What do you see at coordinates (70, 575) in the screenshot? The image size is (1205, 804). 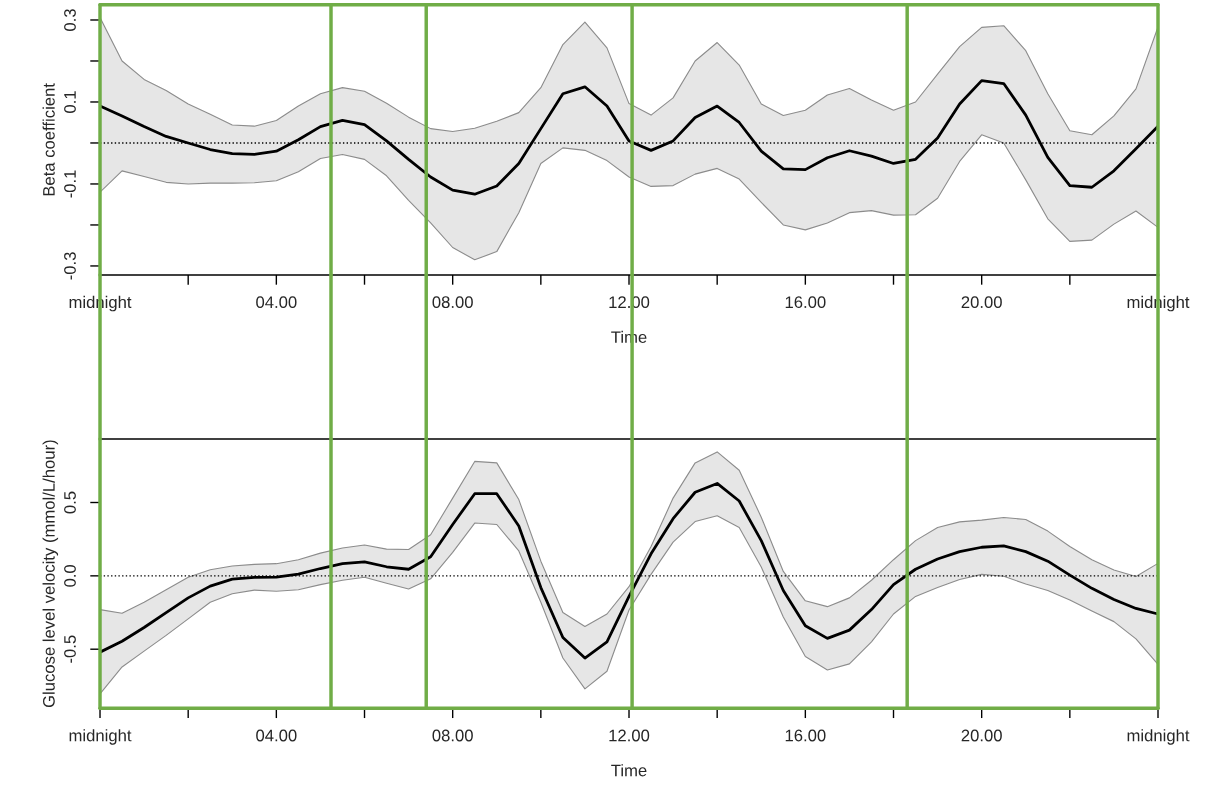 I see `y-tick-label: 0.0` at bounding box center [70, 575].